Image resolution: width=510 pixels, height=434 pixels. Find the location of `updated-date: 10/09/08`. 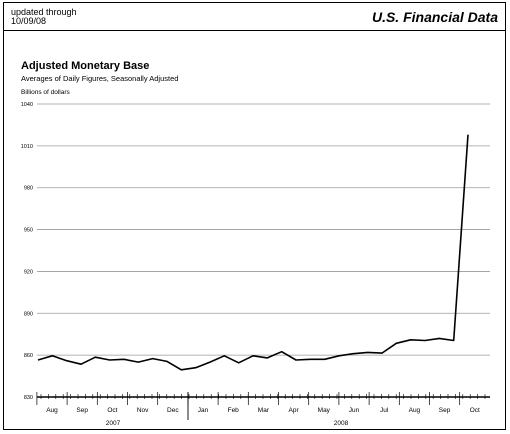

updated-date: 10/09/08 is located at coordinates (29, 21).